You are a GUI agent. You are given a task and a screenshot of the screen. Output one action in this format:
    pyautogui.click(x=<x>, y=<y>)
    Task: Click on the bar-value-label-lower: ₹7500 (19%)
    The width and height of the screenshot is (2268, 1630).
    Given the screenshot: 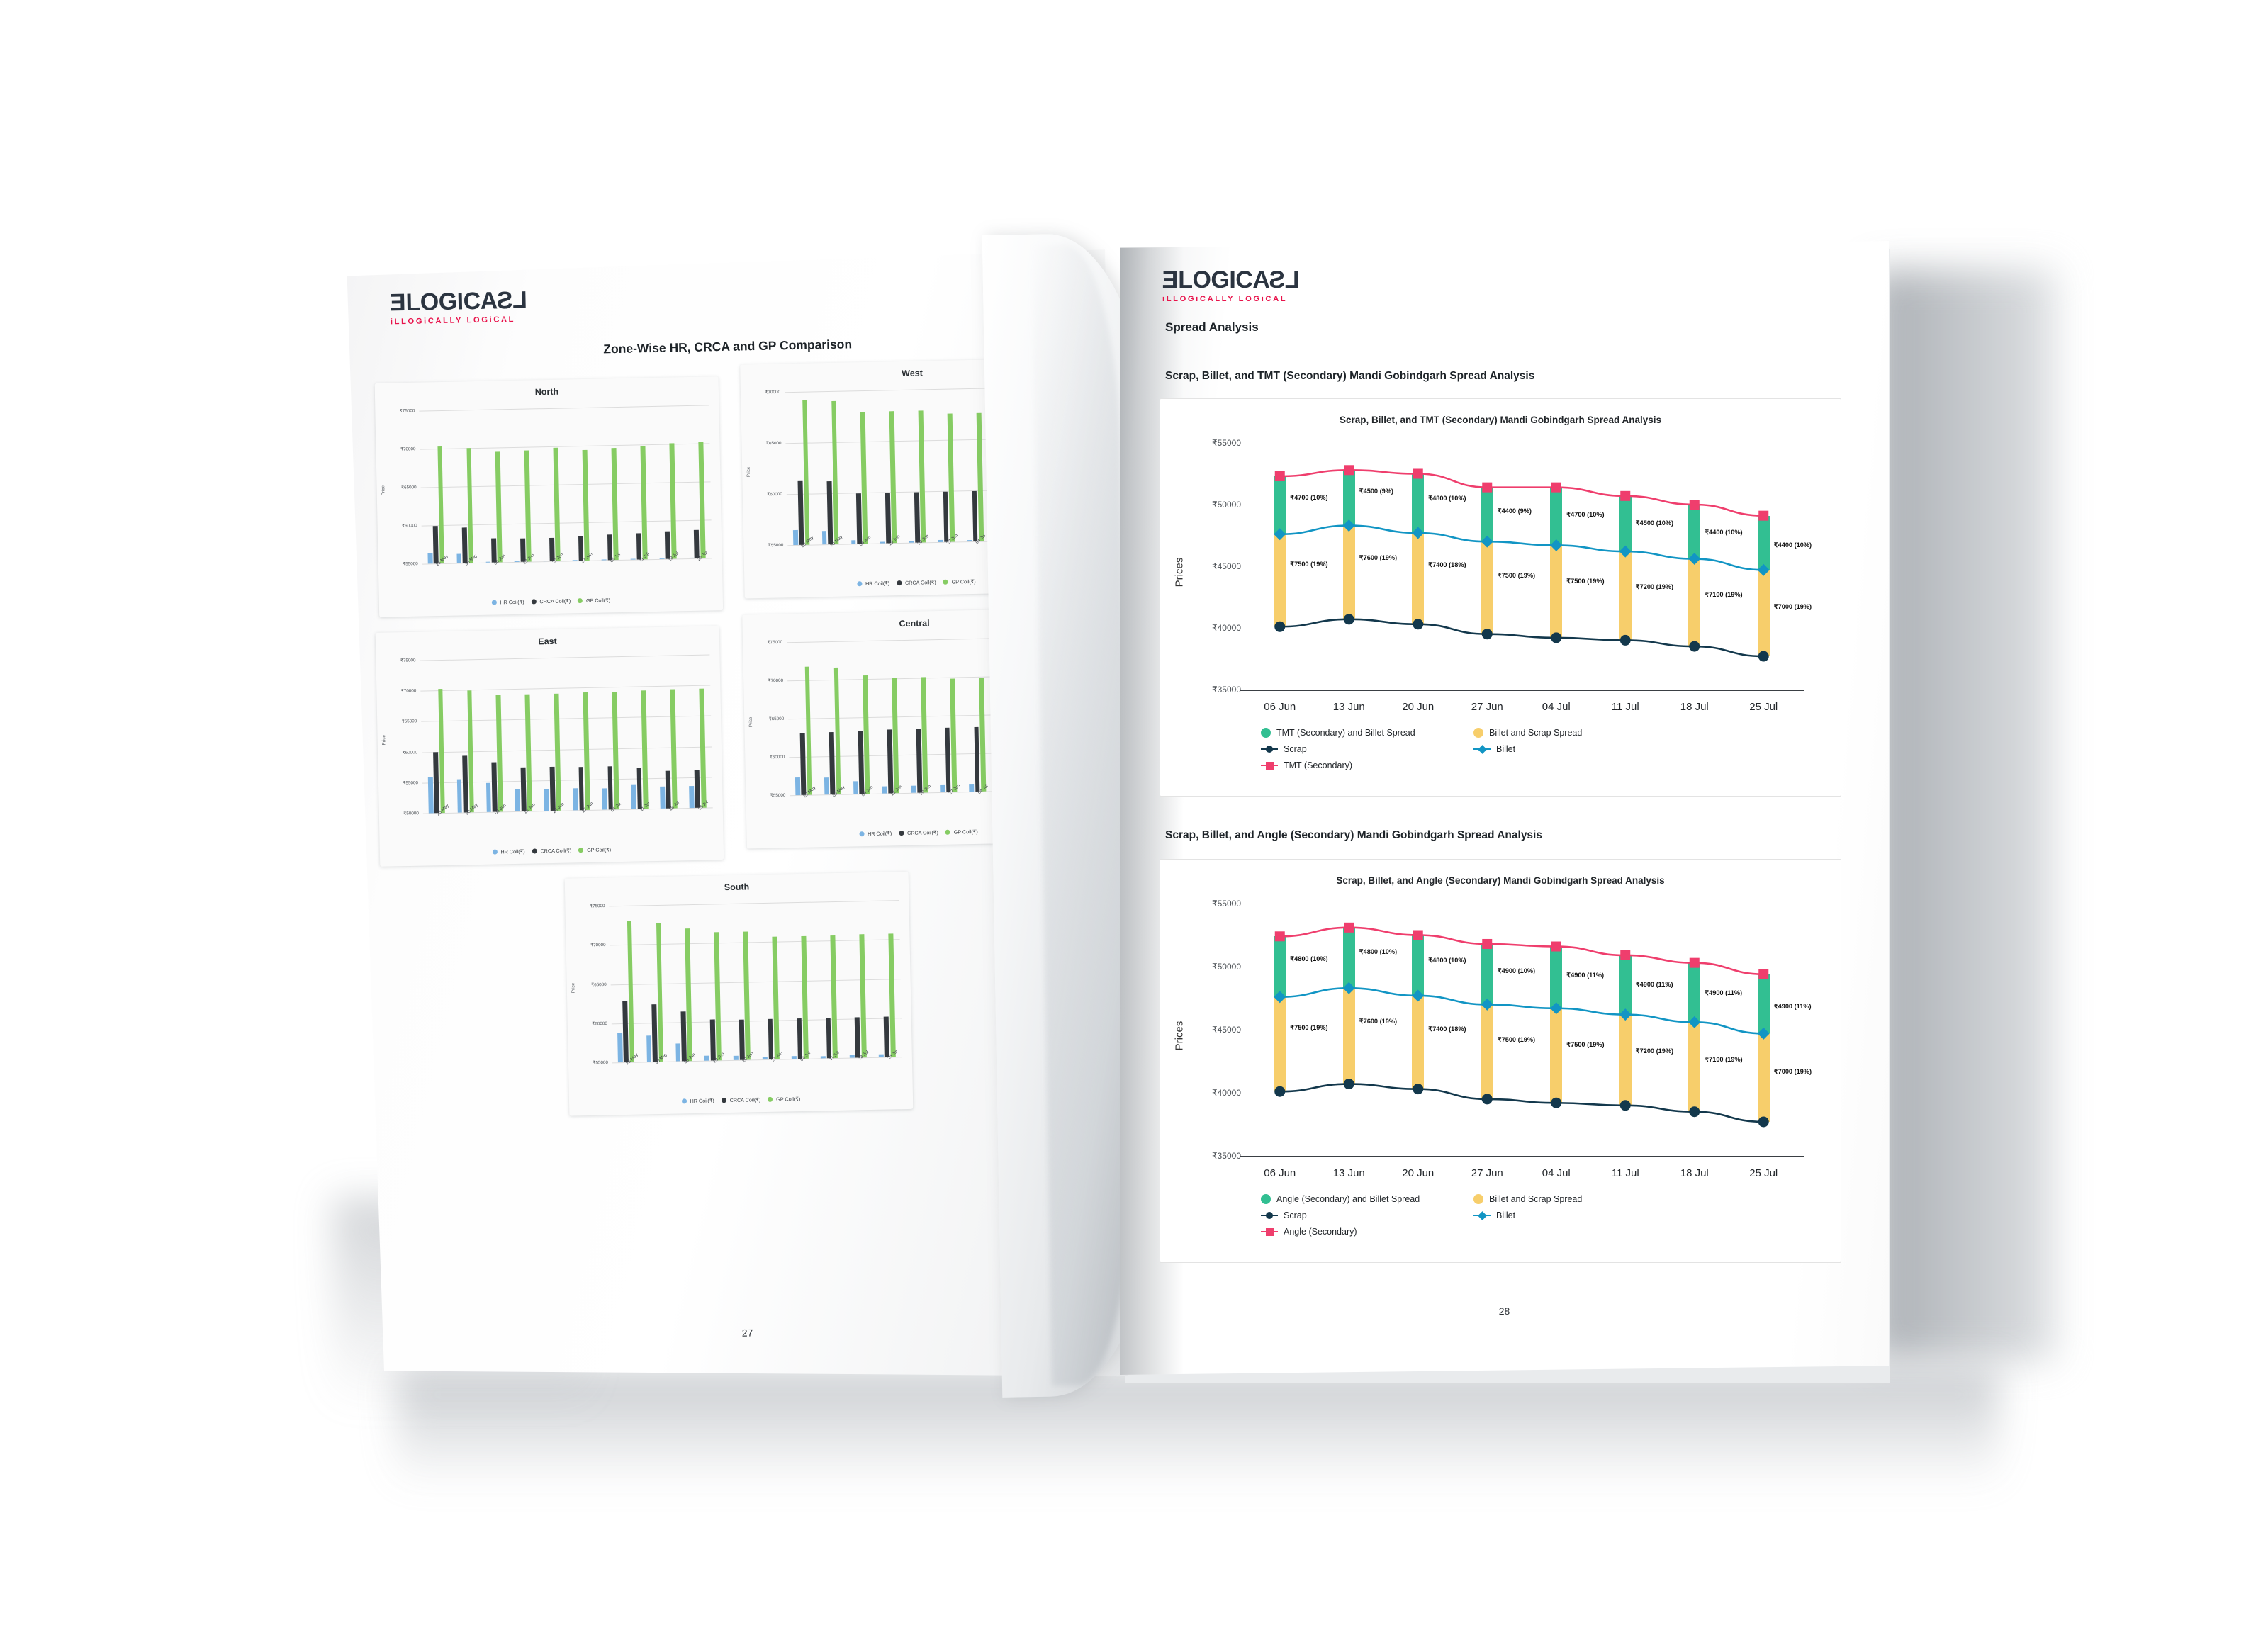 What is the action you would take?
    pyautogui.click(x=1309, y=565)
    